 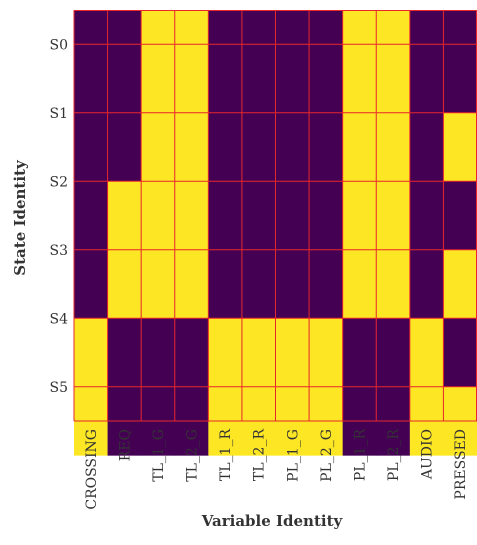 What do you see at coordinates (461, 464) in the screenshot?
I see `x-tick-label: PRESSED` at bounding box center [461, 464].